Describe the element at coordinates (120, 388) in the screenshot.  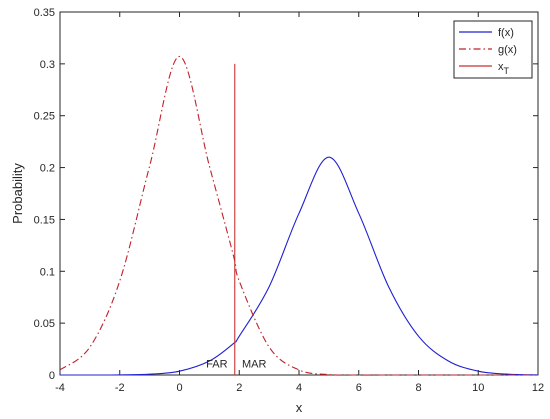
I see `x-tick-label: -2` at that location.